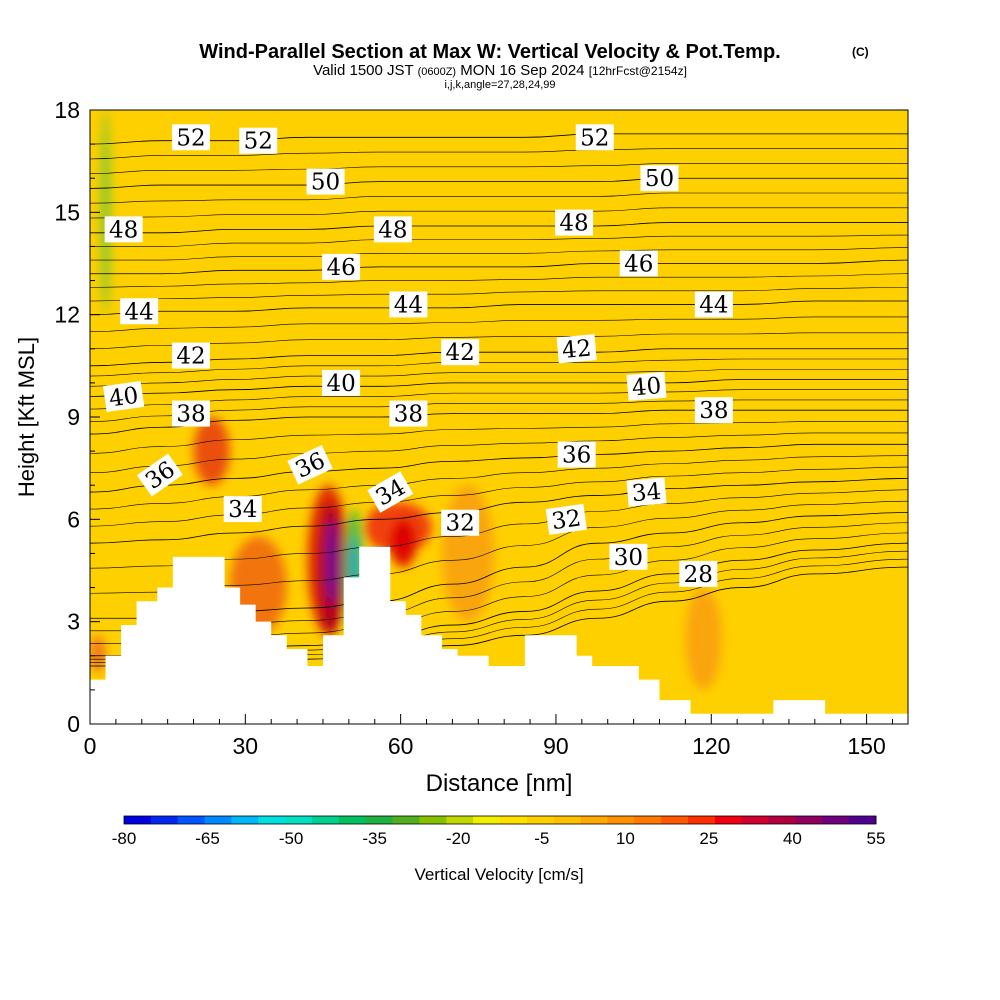 The image size is (1000, 1000). What do you see at coordinates (499, 85) in the screenshot?
I see `indices-line: i,j,k,angle=27,28,24,99` at bounding box center [499, 85].